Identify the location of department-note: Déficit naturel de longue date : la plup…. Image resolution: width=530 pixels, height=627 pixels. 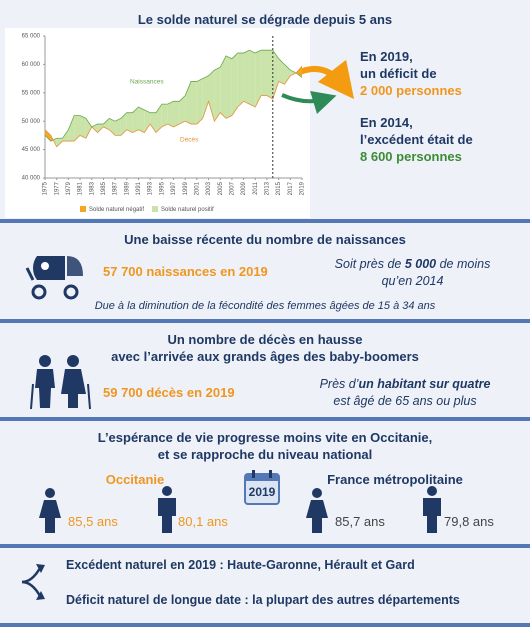
(263, 600).